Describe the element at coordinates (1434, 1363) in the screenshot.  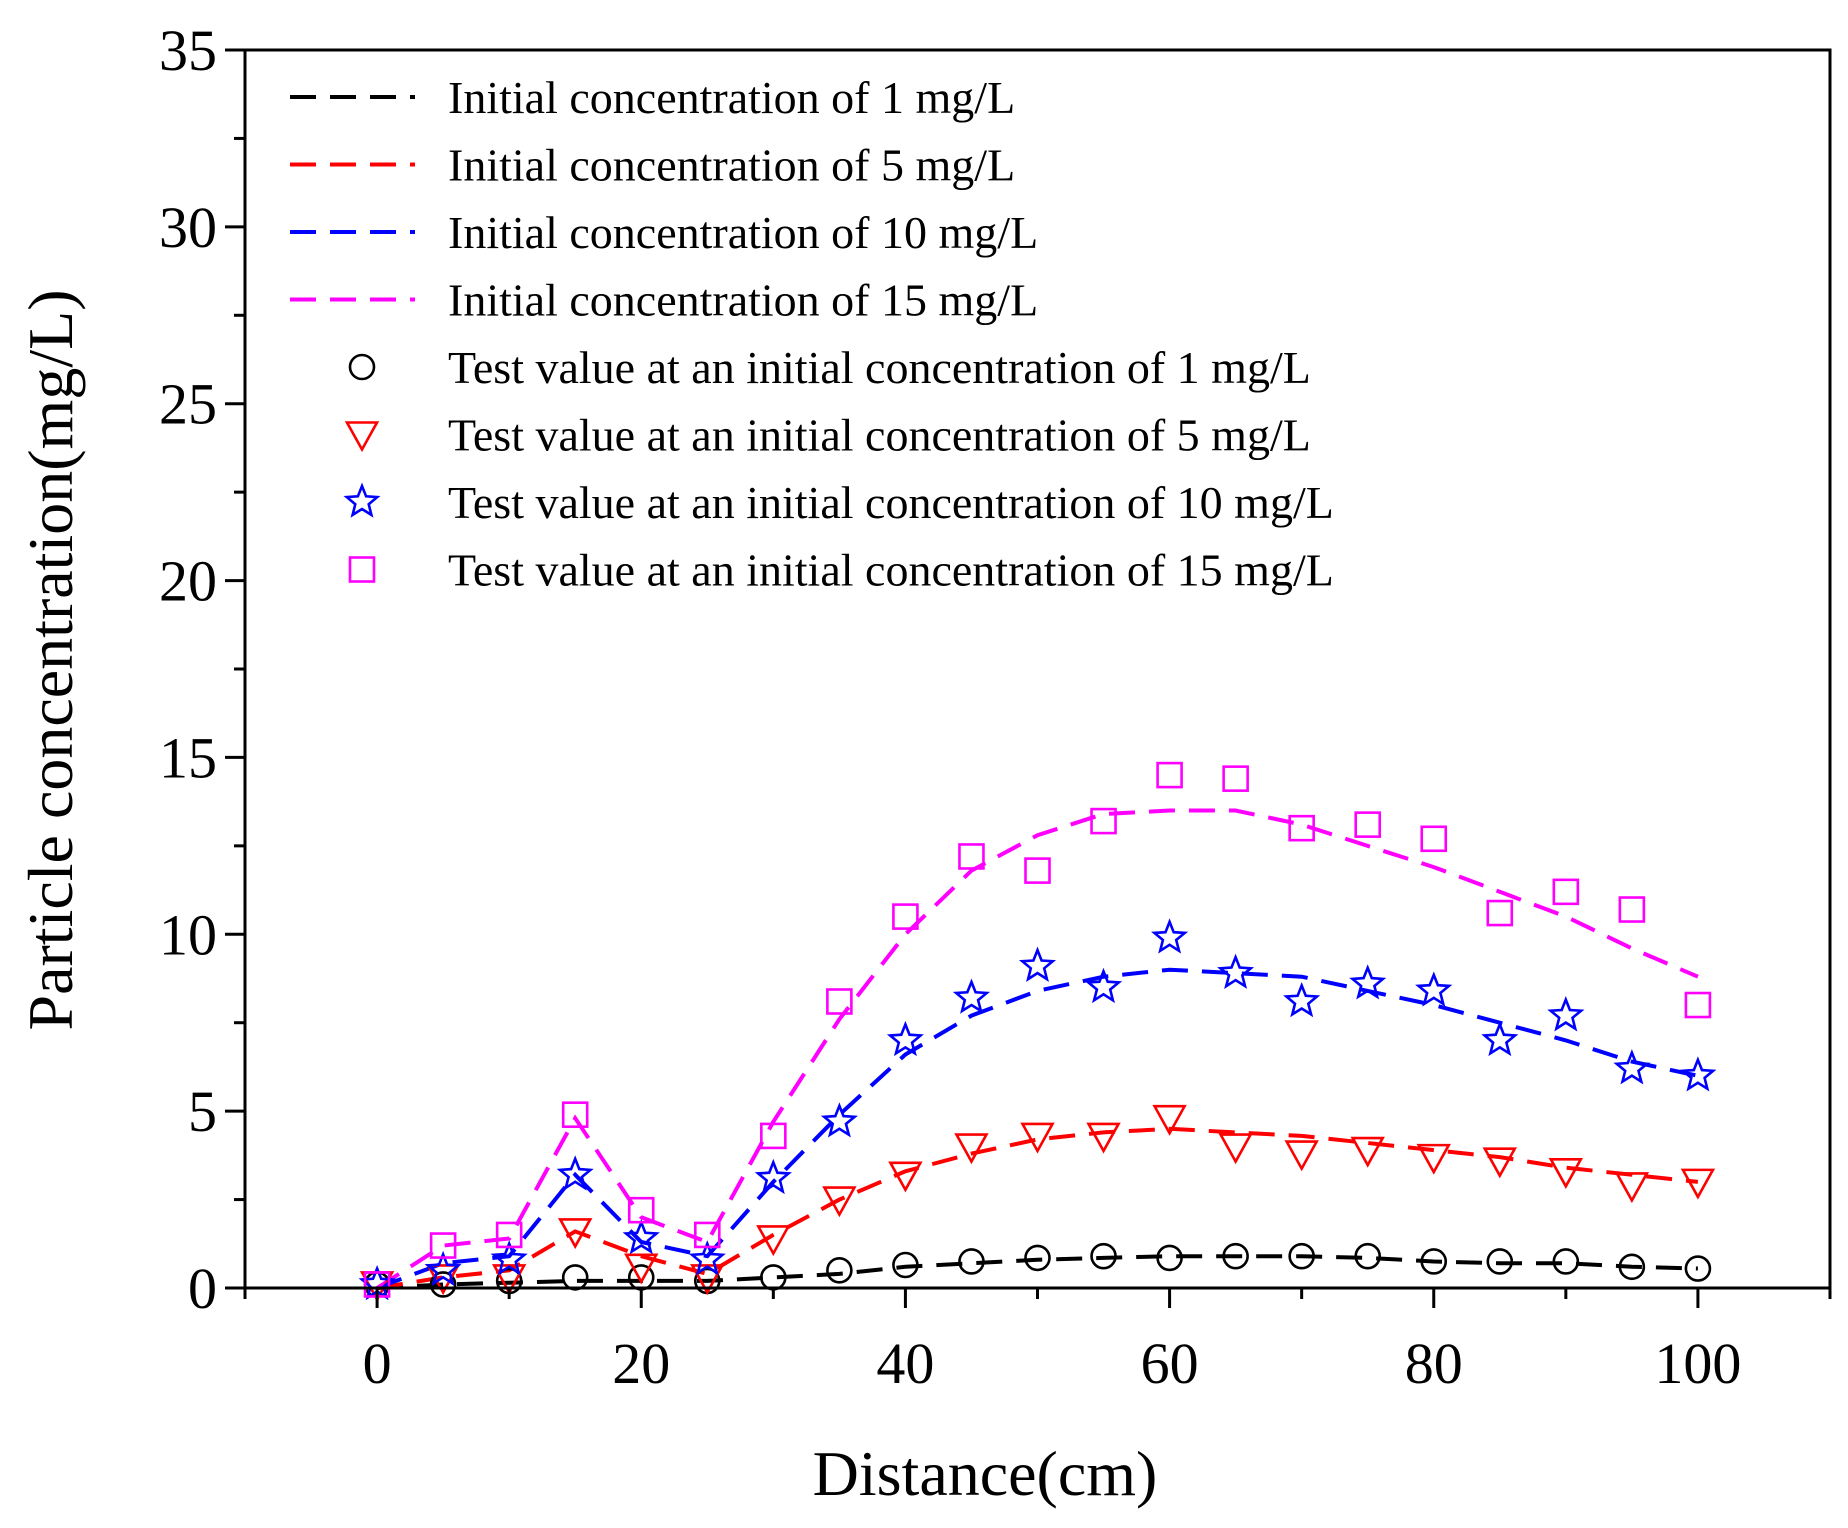
I see `x-tick-label: 80` at that location.